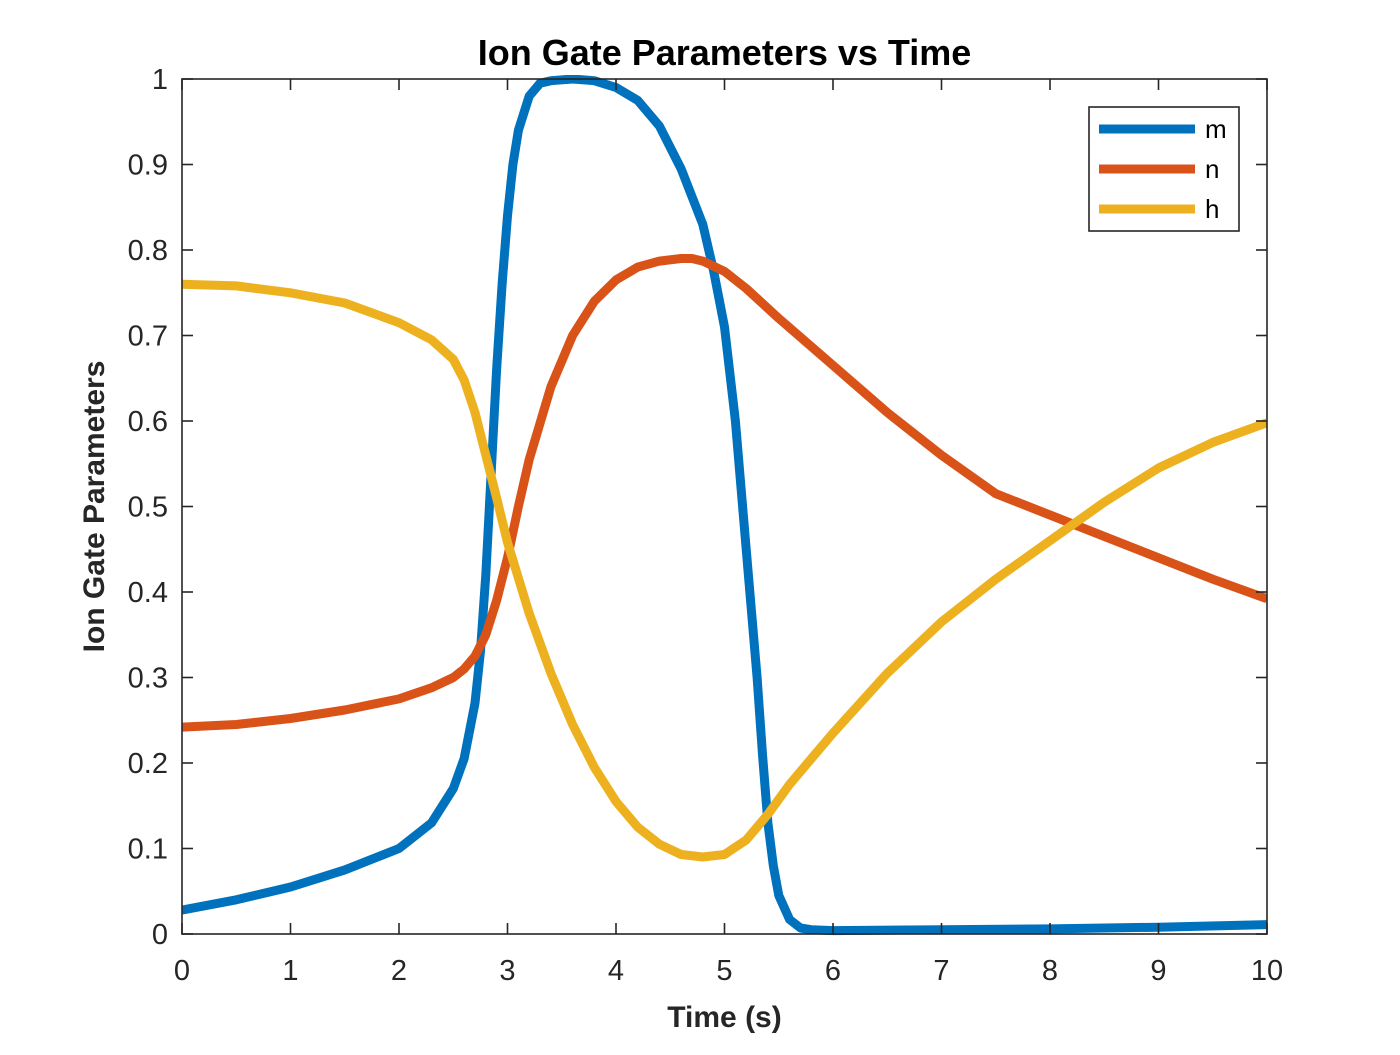 The height and width of the screenshot is (1055, 1400). I want to click on chart-title: Ion Gate Parameters vs Time, so click(725, 52).